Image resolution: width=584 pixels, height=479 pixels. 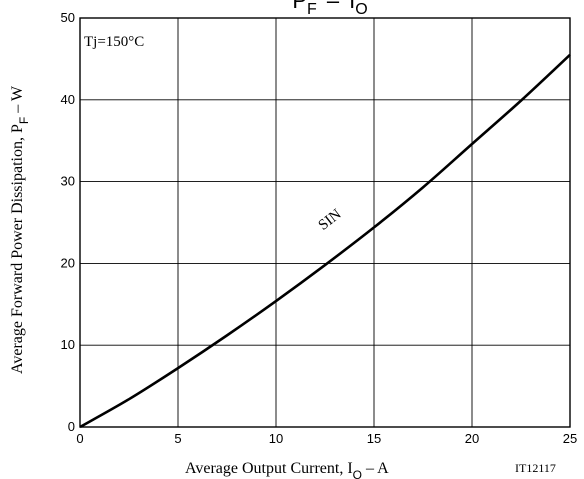 What do you see at coordinates (472, 438) in the screenshot?
I see `x-tick-label: 20` at bounding box center [472, 438].